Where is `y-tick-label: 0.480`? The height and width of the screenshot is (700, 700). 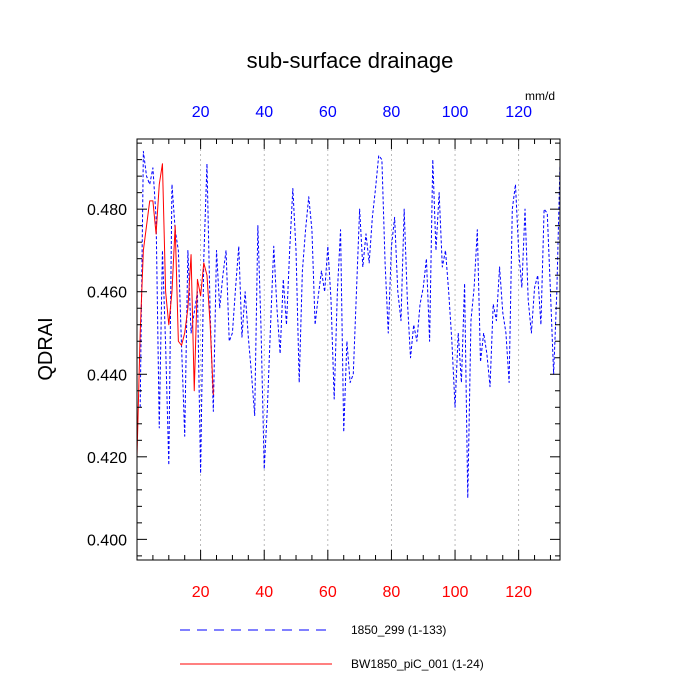
y-tick-label: 0.480 is located at coordinates (107, 210).